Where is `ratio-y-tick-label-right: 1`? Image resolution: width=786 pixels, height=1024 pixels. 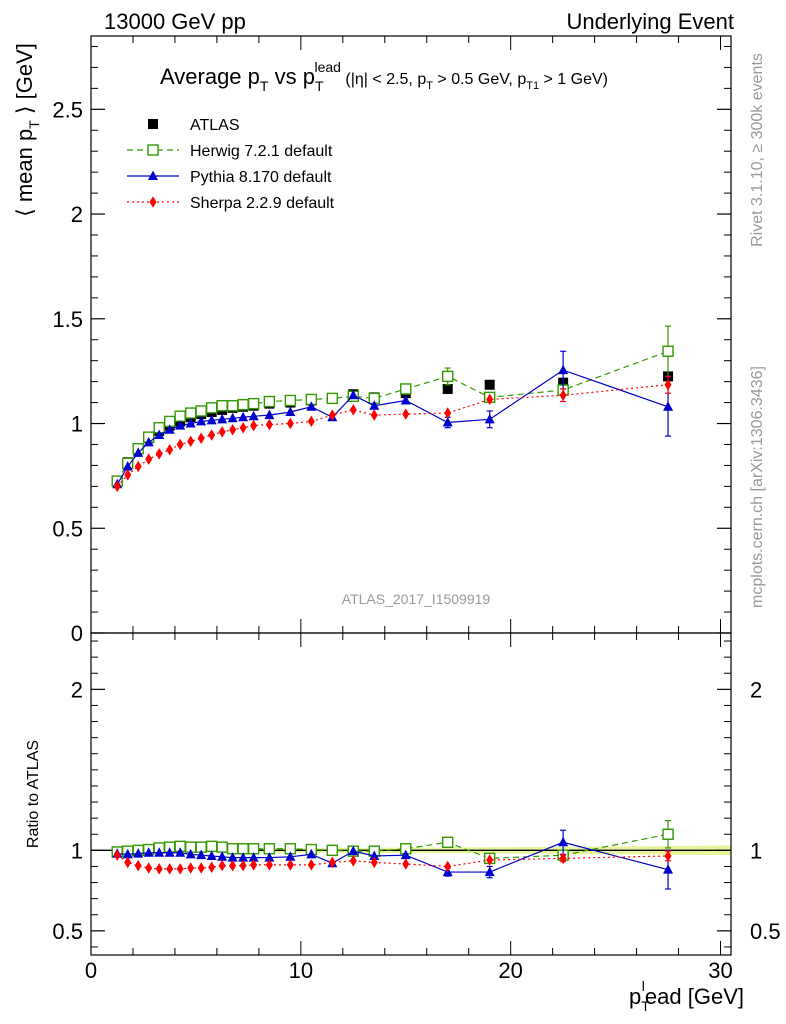
ratio-y-tick-label-right: 1 is located at coordinates (756, 850).